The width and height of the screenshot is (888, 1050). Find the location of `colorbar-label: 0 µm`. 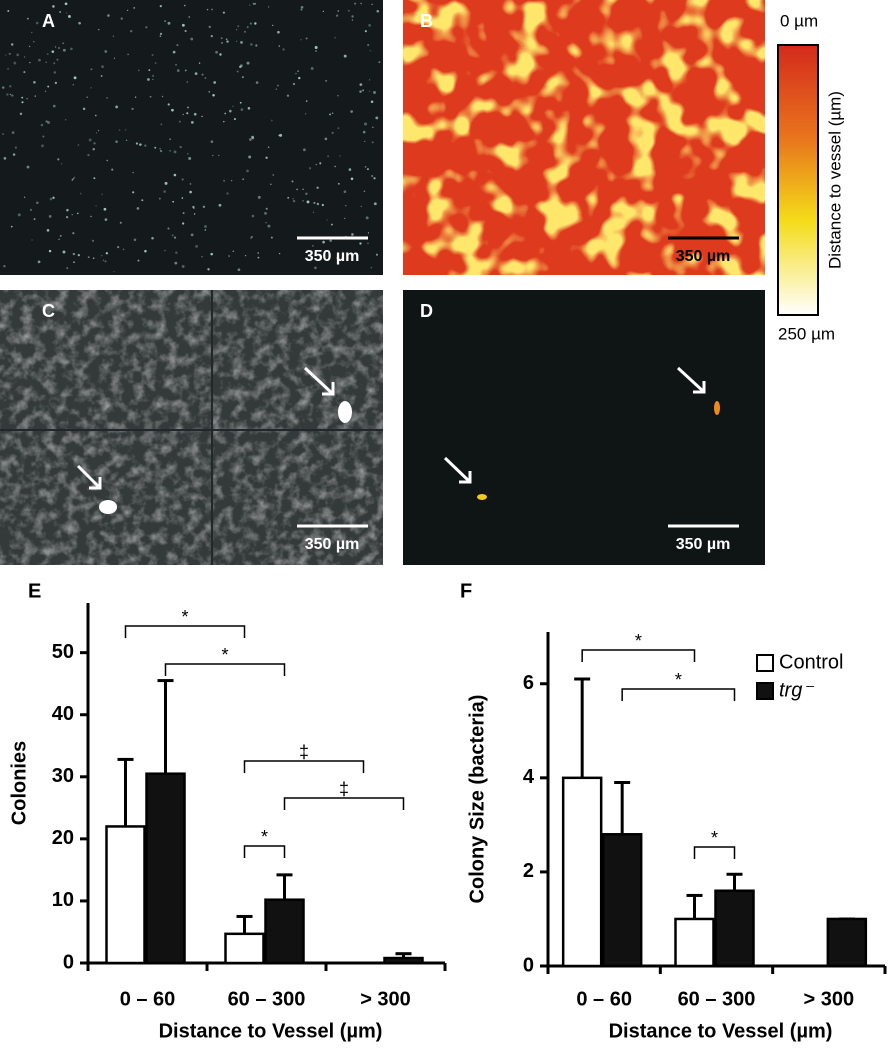

colorbar-label: 0 µm is located at coordinates (799, 20).